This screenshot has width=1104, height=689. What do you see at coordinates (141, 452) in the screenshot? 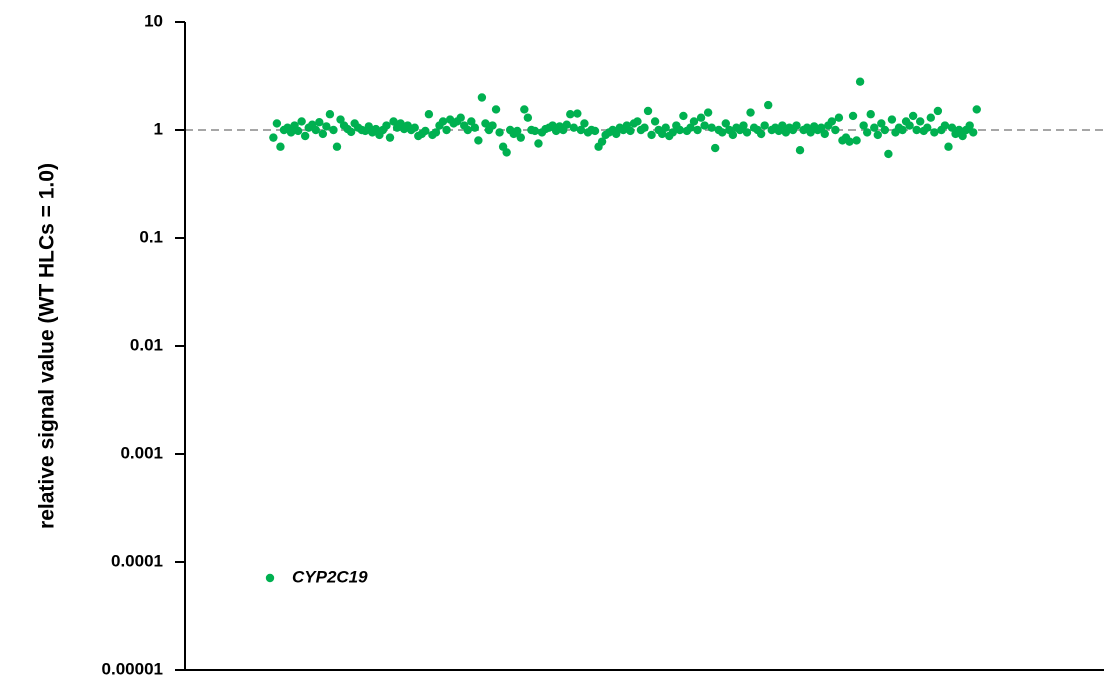
I see `y-tick-label: 0.001` at bounding box center [141, 452].